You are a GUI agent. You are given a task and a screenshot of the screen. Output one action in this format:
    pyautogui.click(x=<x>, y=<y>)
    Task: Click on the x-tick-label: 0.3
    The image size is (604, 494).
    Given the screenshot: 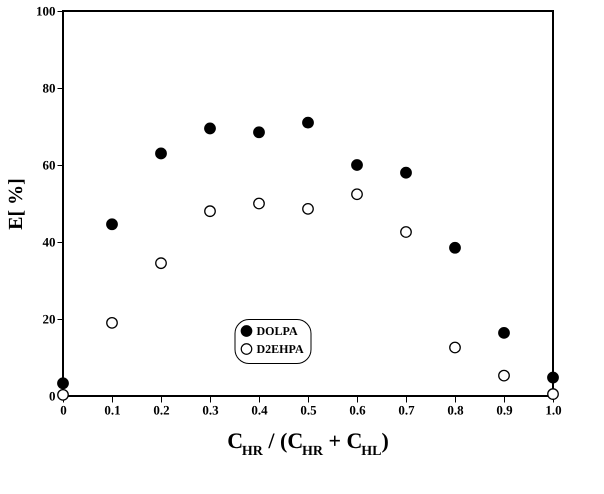 What is the action you would take?
    pyautogui.click(x=211, y=410)
    